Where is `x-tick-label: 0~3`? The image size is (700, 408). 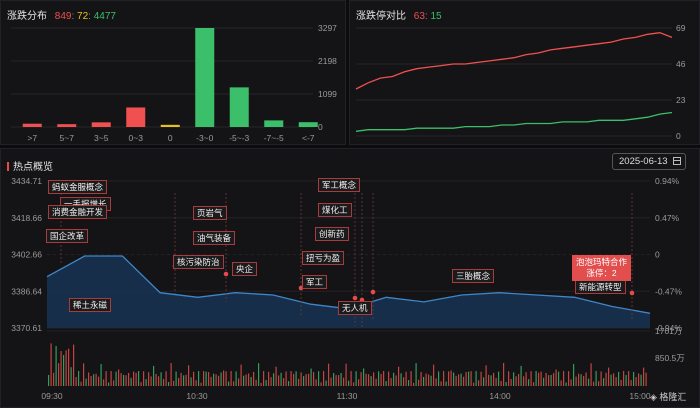
x-tick-label: 0~3 is located at coordinates (136, 138).